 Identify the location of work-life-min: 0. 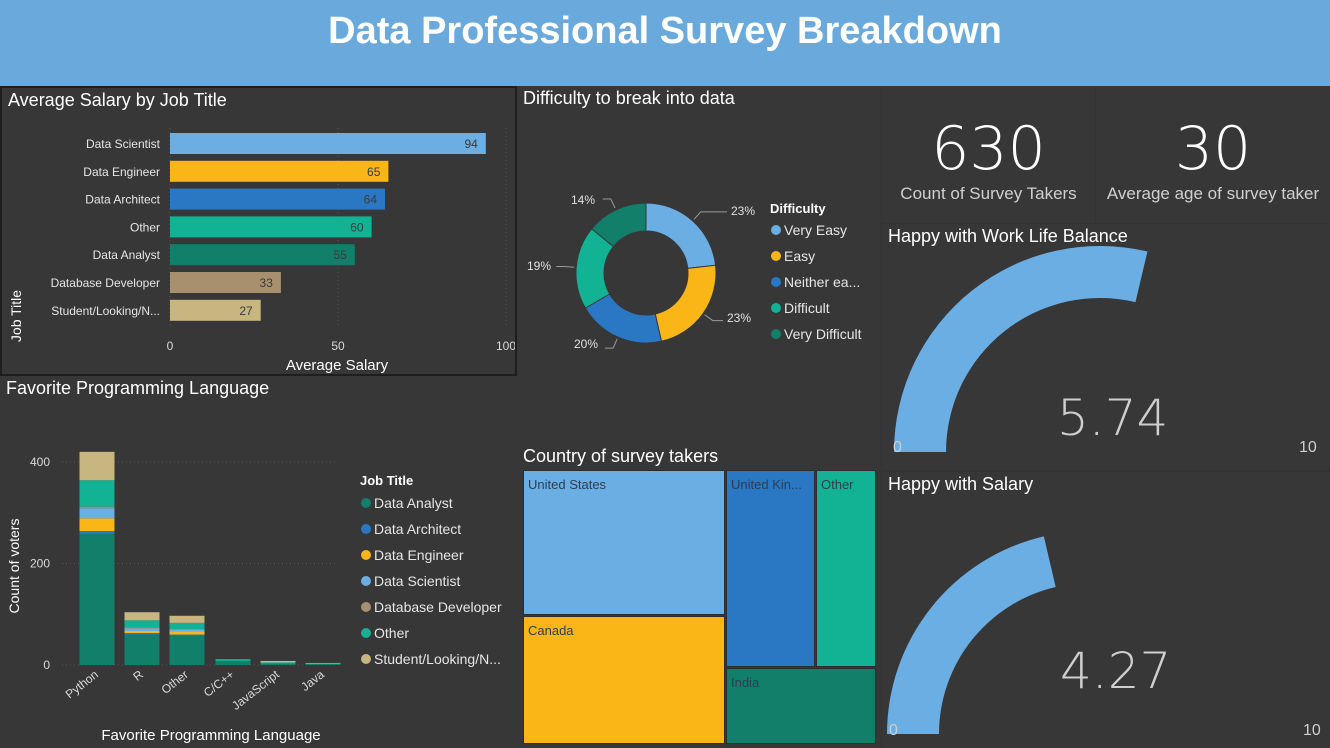
(897, 447).